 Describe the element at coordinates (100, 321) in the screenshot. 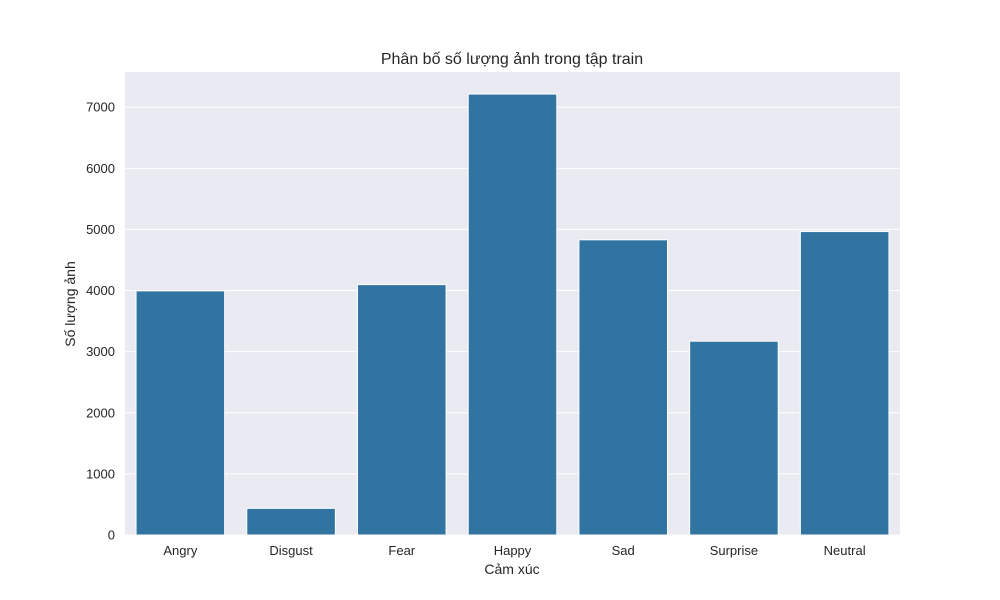

I see `y-tick-labels: 0 1000 2000 3000 4000 5000 6000 7000` at that location.